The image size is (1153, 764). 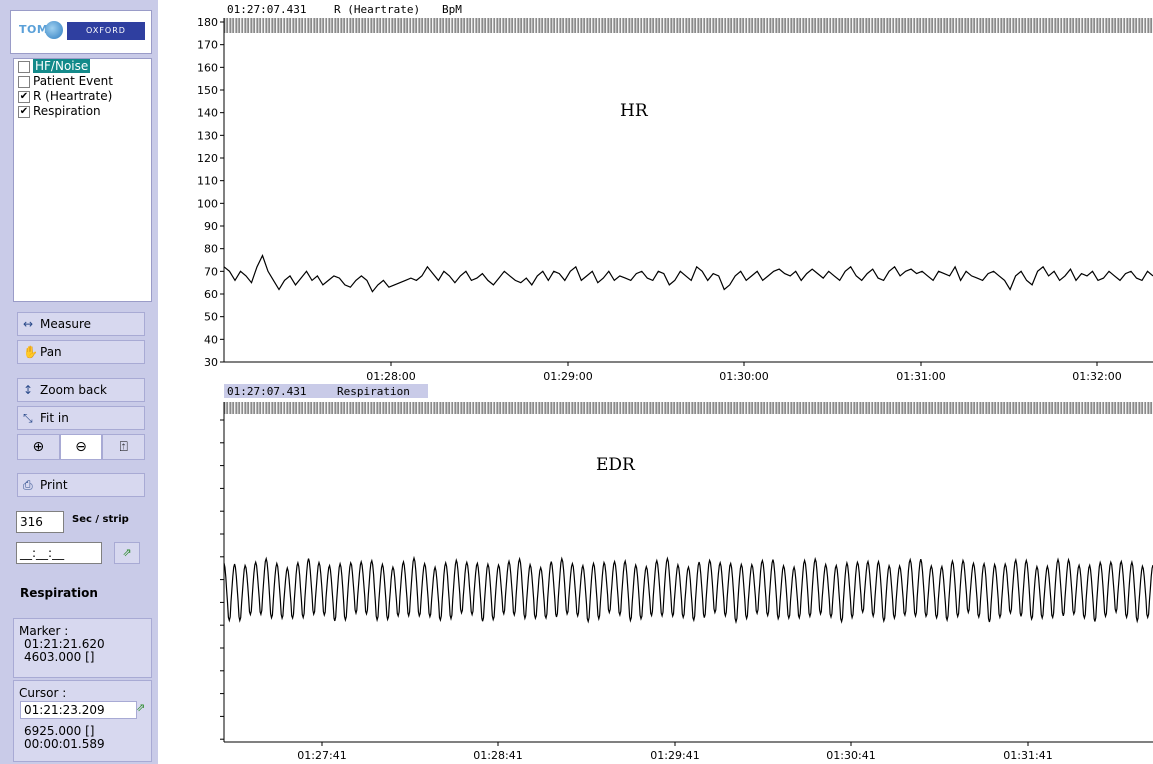 I want to click on zoom-vertical-icon: ⍐, so click(x=124, y=447).